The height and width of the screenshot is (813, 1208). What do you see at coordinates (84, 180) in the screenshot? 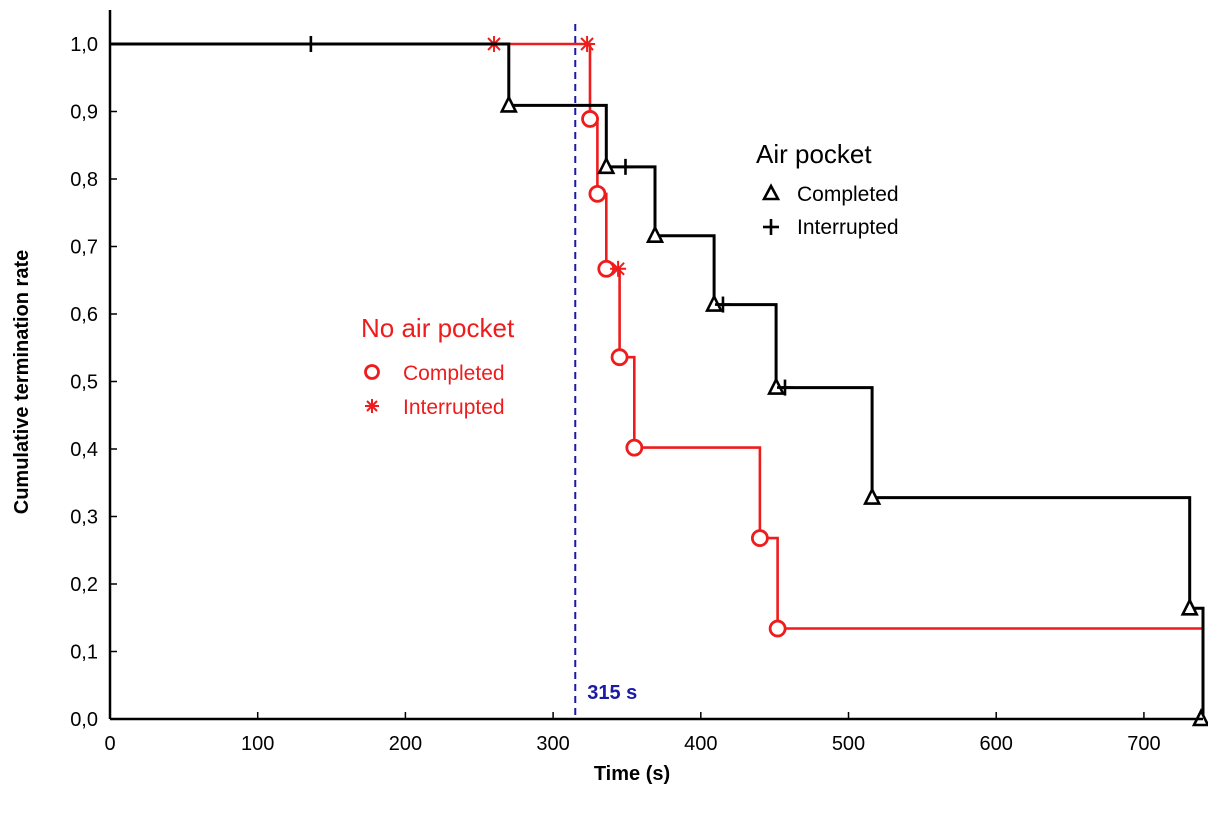
I see `y-tick-label: 0,8` at bounding box center [84, 180].